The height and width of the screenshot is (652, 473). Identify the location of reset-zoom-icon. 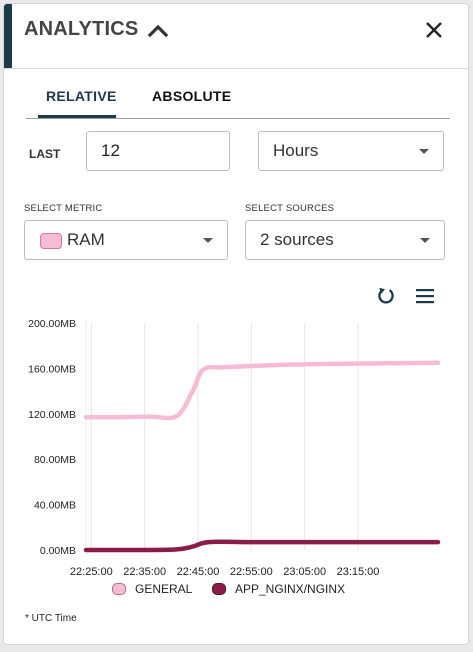
(386, 295).